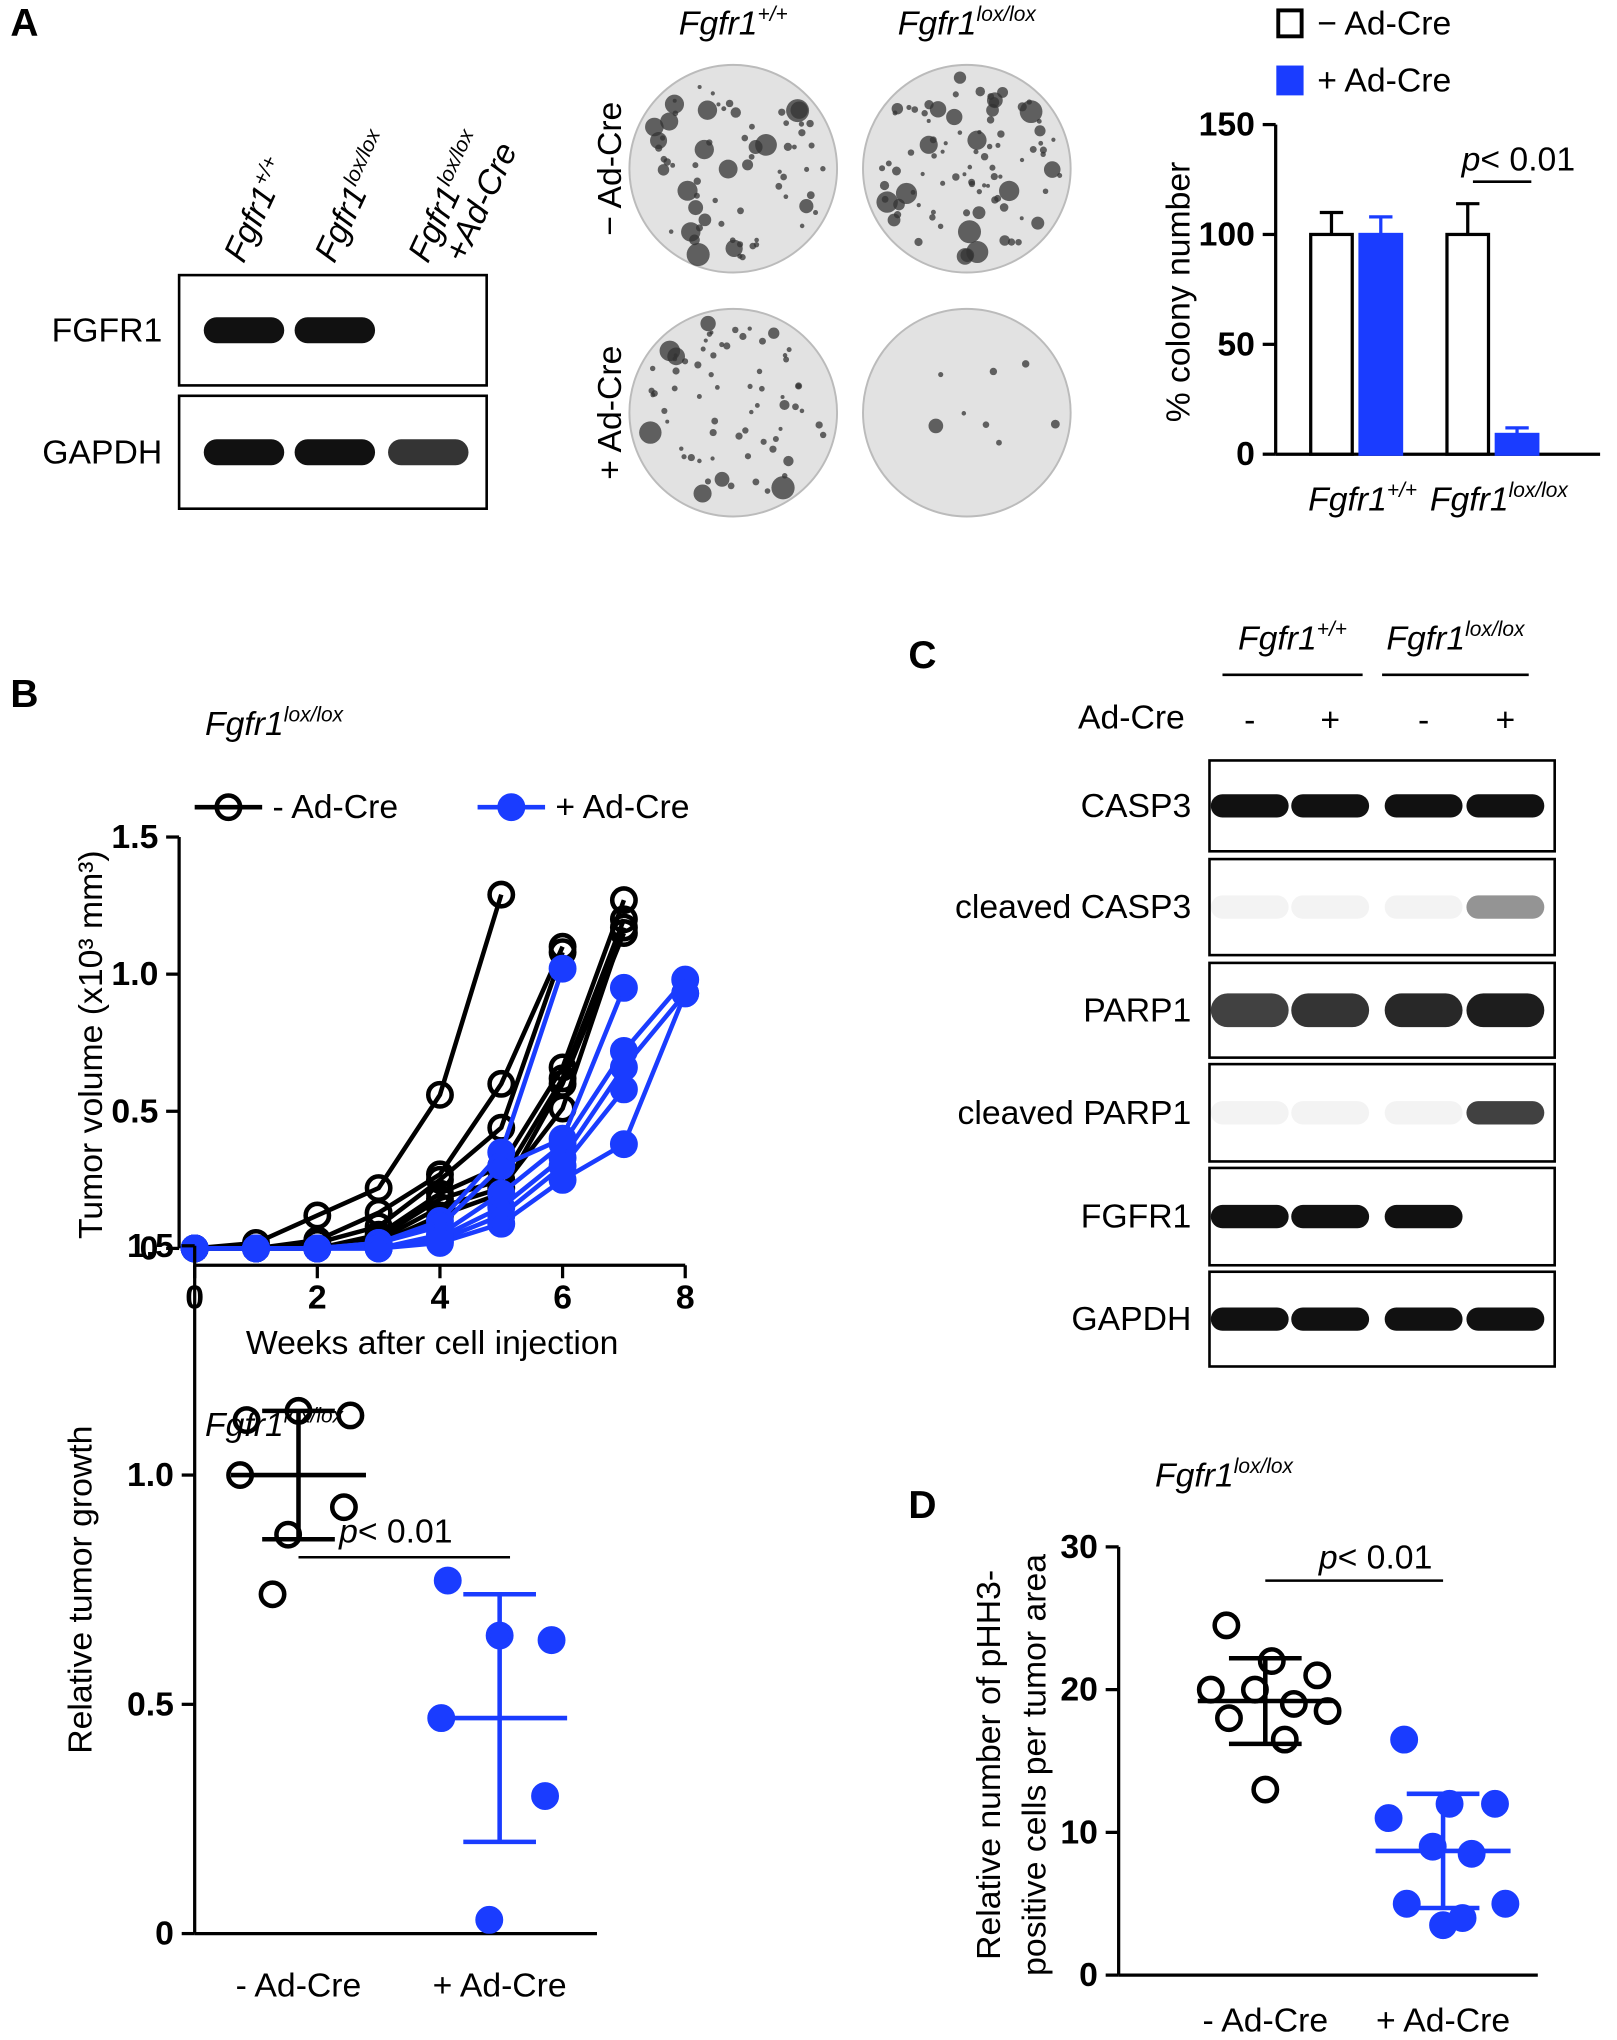 The height and width of the screenshot is (2040, 1617). What do you see at coordinates (91, 1044) in the screenshot?
I see `y-axis-label: Tumor volume (x10³ mm³)` at bounding box center [91, 1044].